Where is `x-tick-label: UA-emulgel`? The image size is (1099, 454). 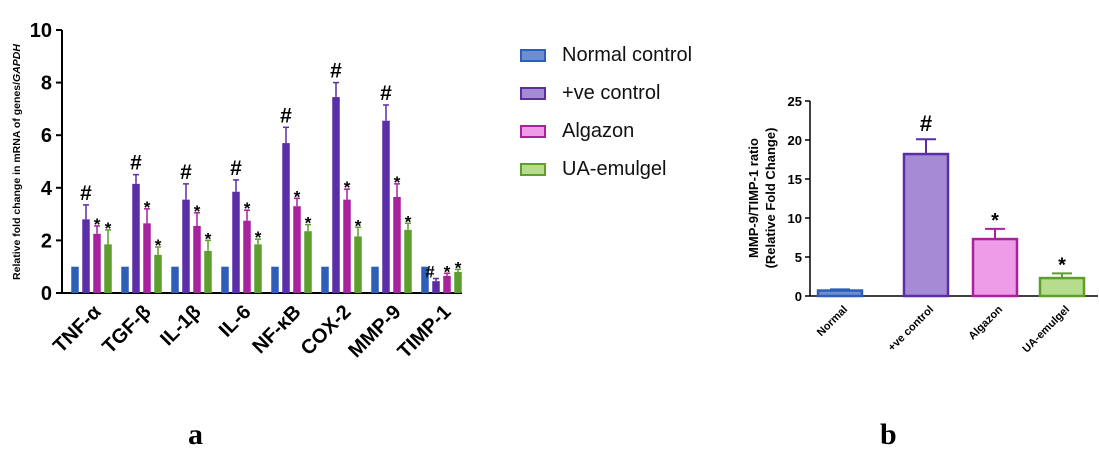
x-tick-label: UA-emulgel is located at coordinates (1046, 330).